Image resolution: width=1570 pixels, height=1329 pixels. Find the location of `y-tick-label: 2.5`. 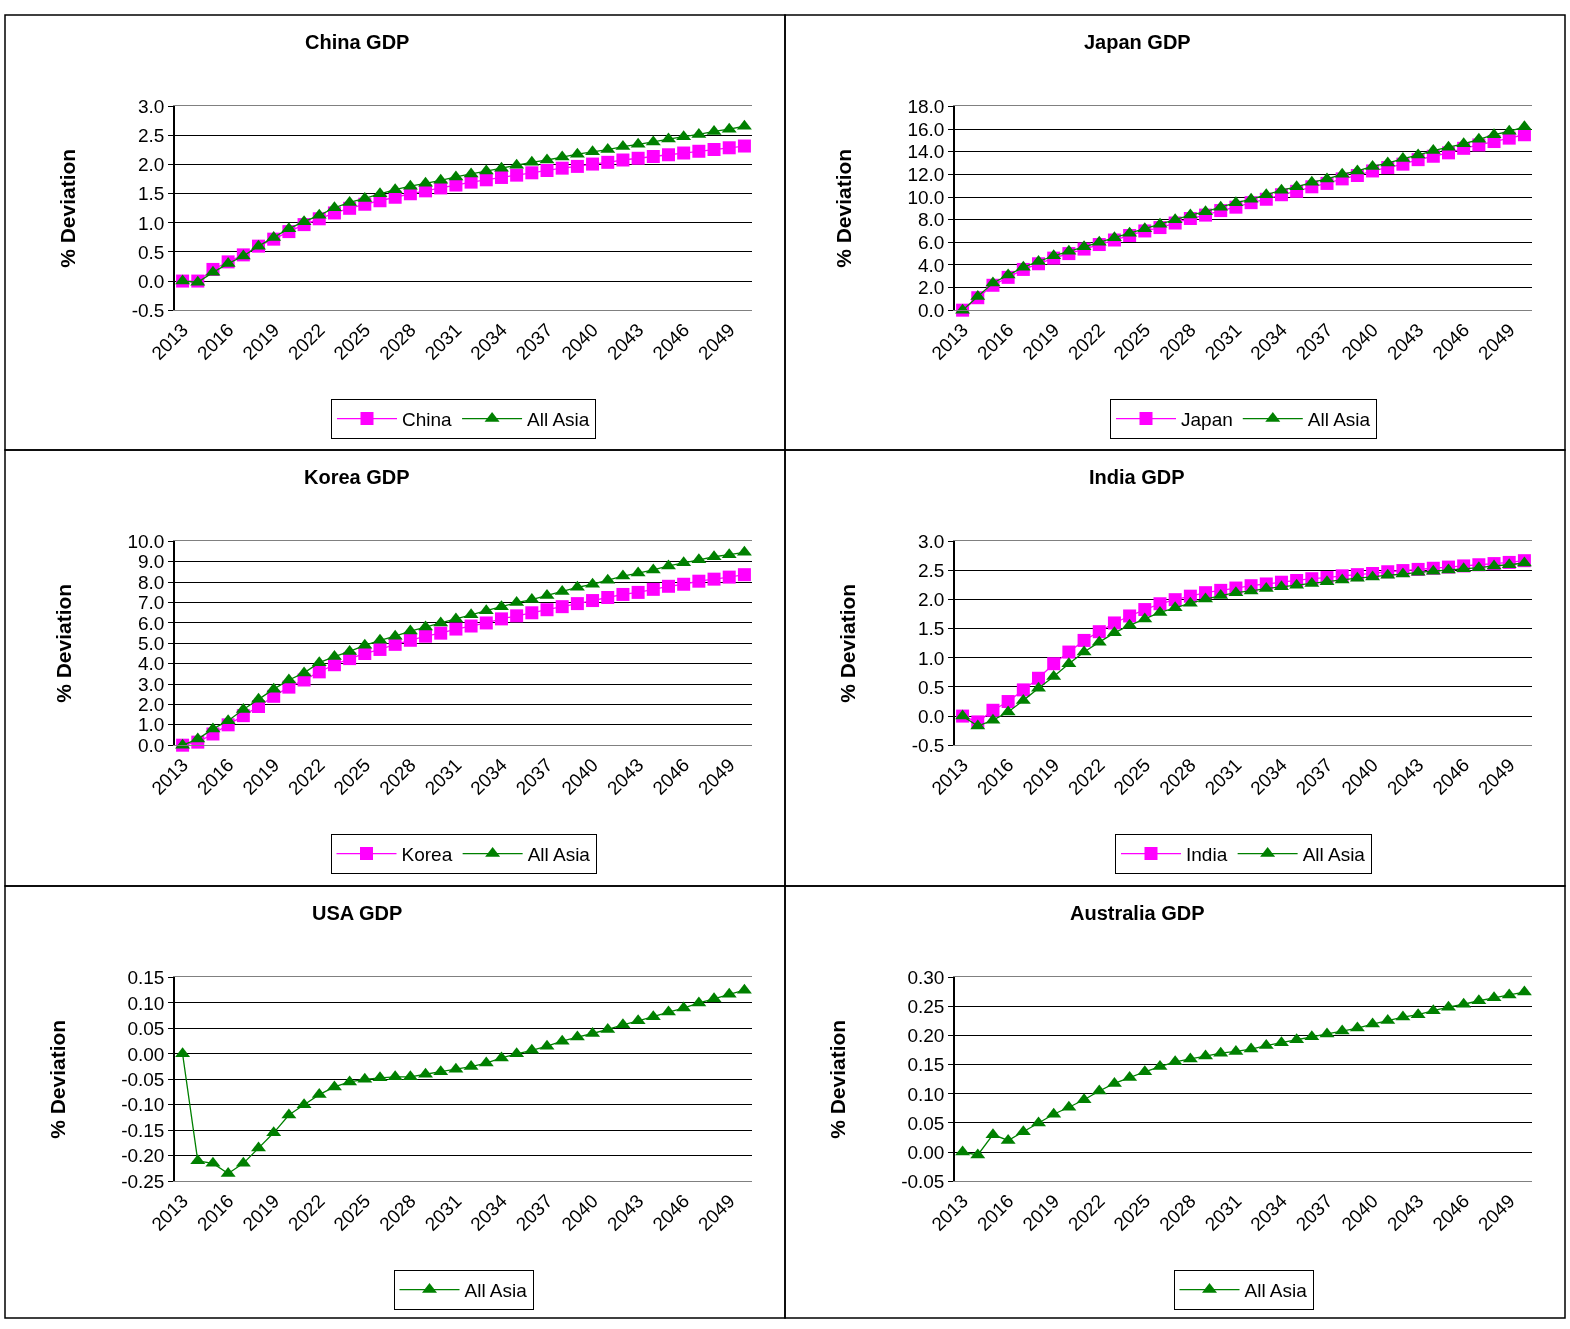

y-tick-label: 2.5 is located at coordinates (931, 571).